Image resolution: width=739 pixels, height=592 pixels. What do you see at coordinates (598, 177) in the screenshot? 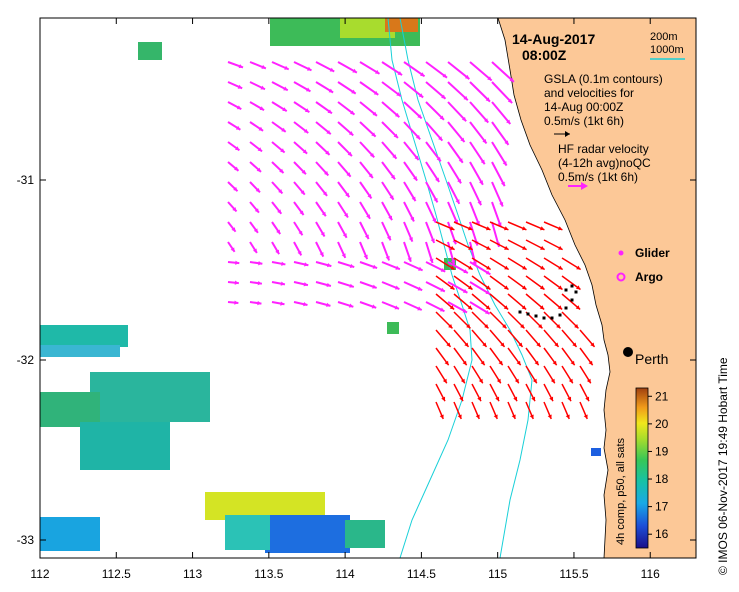
I see `hf-note-line3: 0.5m/s (1kt 6h)` at bounding box center [598, 177].